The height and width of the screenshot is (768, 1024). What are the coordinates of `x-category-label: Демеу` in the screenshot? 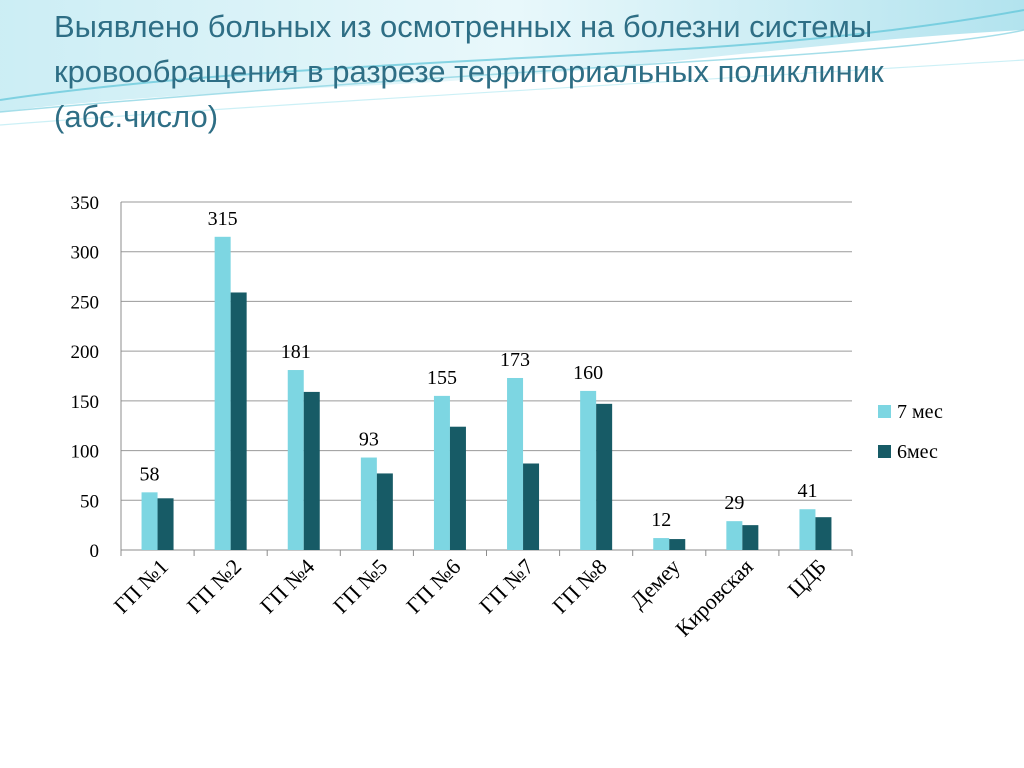 It's located at (655, 584).